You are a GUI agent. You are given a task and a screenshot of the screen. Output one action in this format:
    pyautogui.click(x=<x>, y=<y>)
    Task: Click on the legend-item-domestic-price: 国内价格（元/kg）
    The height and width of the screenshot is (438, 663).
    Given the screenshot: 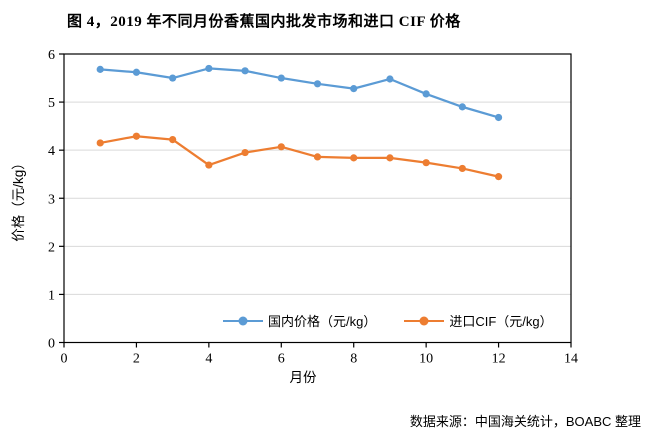 What is the action you would take?
    pyautogui.click(x=299, y=320)
    